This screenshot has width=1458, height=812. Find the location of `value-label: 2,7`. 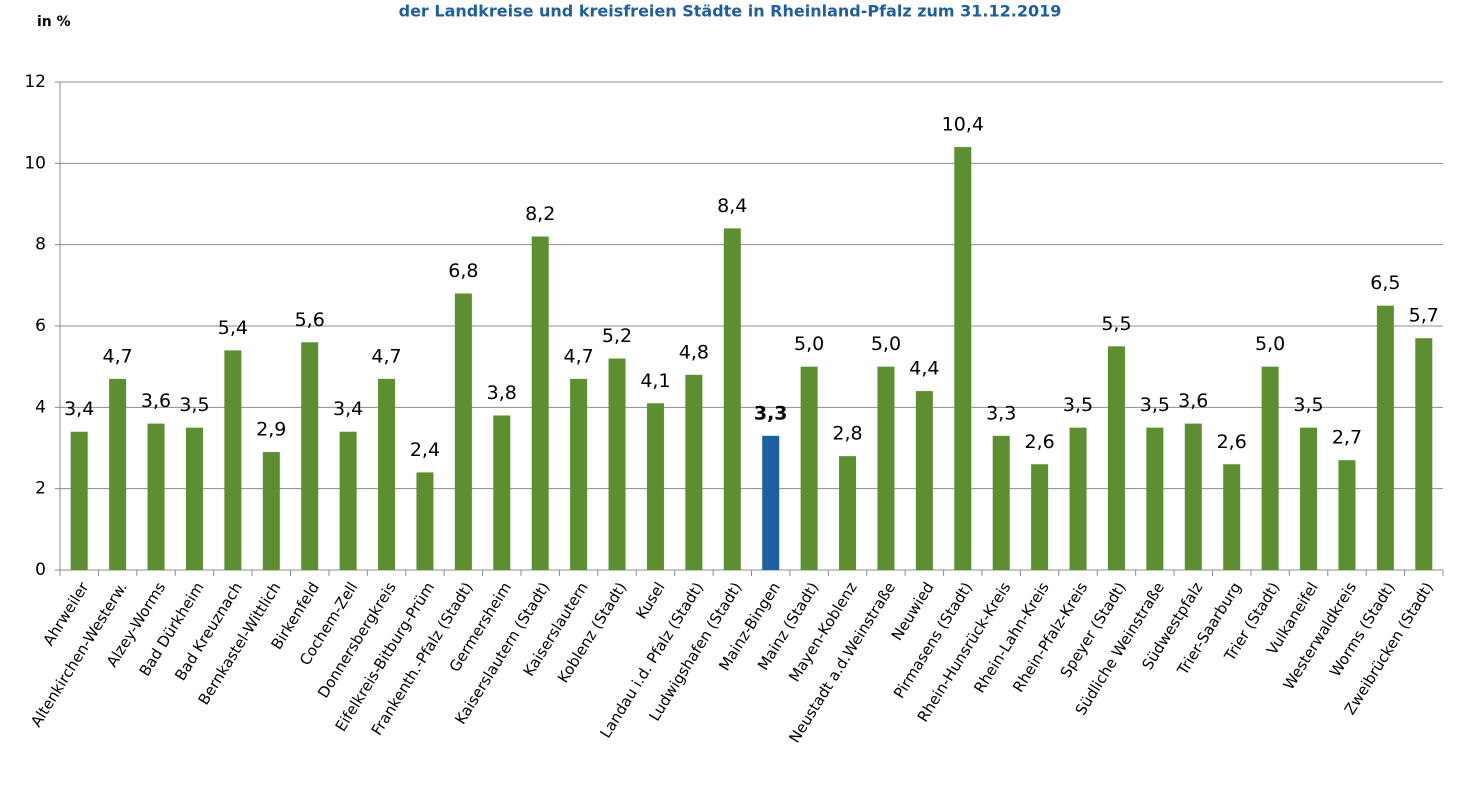

value-label: 2,7 is located at coordinates (1347, 438).